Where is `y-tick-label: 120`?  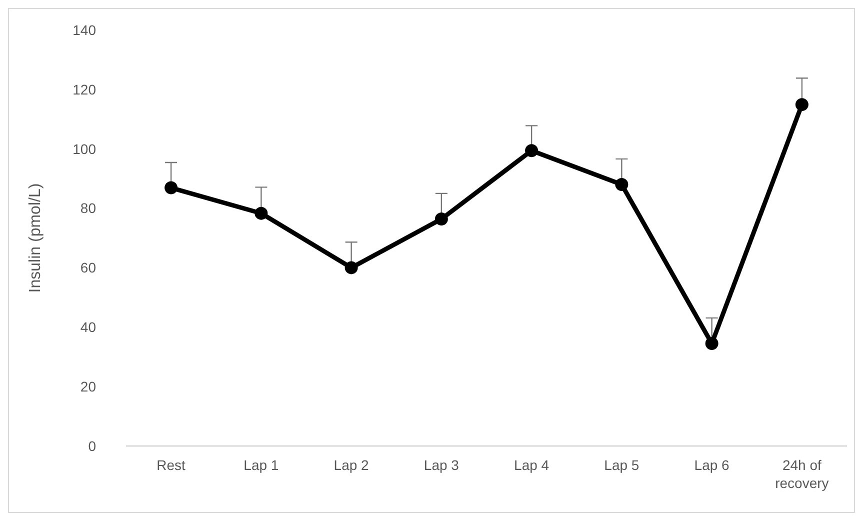
y-tick-label: 120 is located at coordinates (84, 89).